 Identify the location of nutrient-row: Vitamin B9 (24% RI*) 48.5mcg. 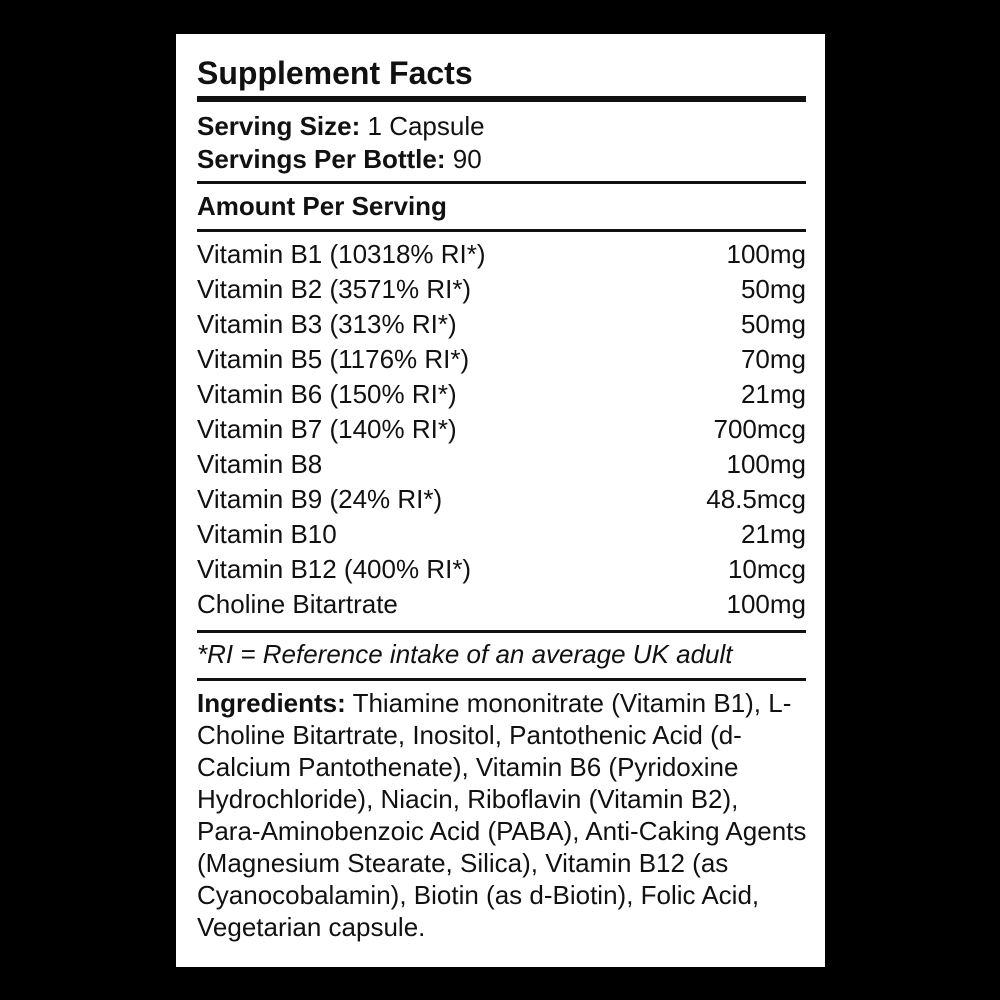
(501, 499).